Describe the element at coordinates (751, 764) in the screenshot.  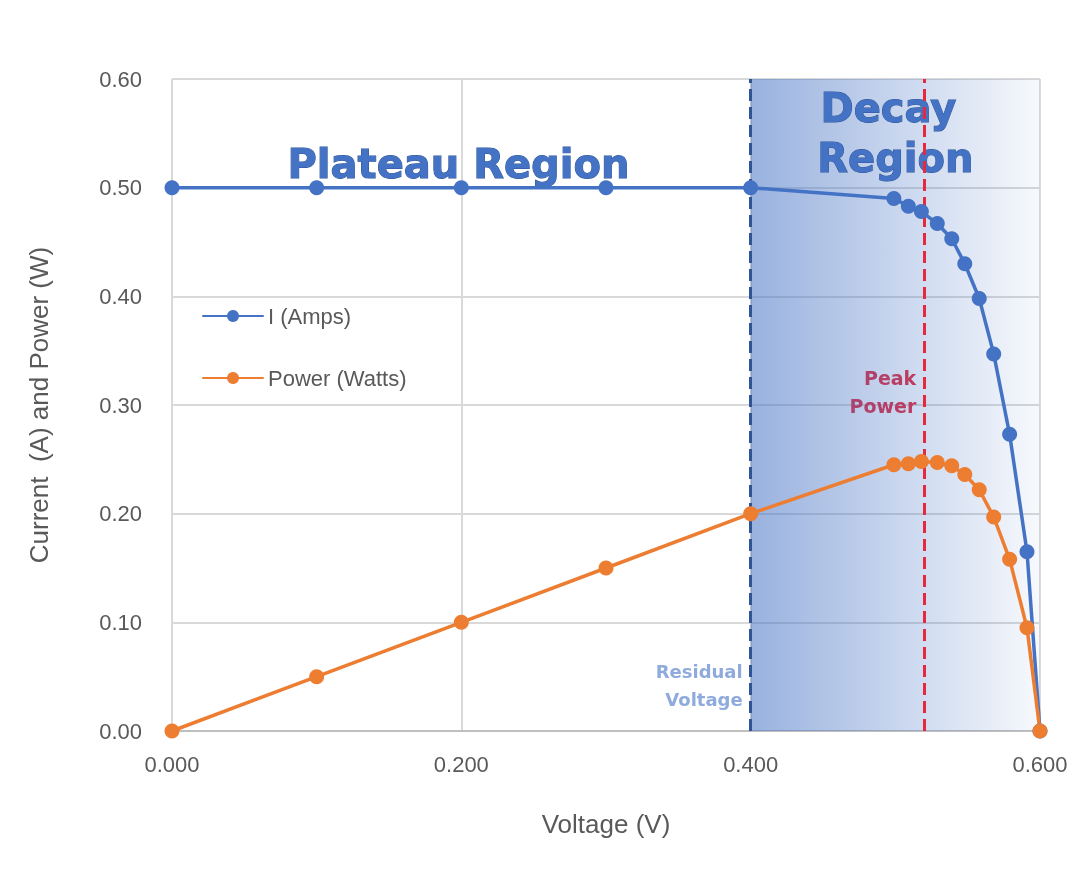
I see `x-tick-label: 0.400` at that location.